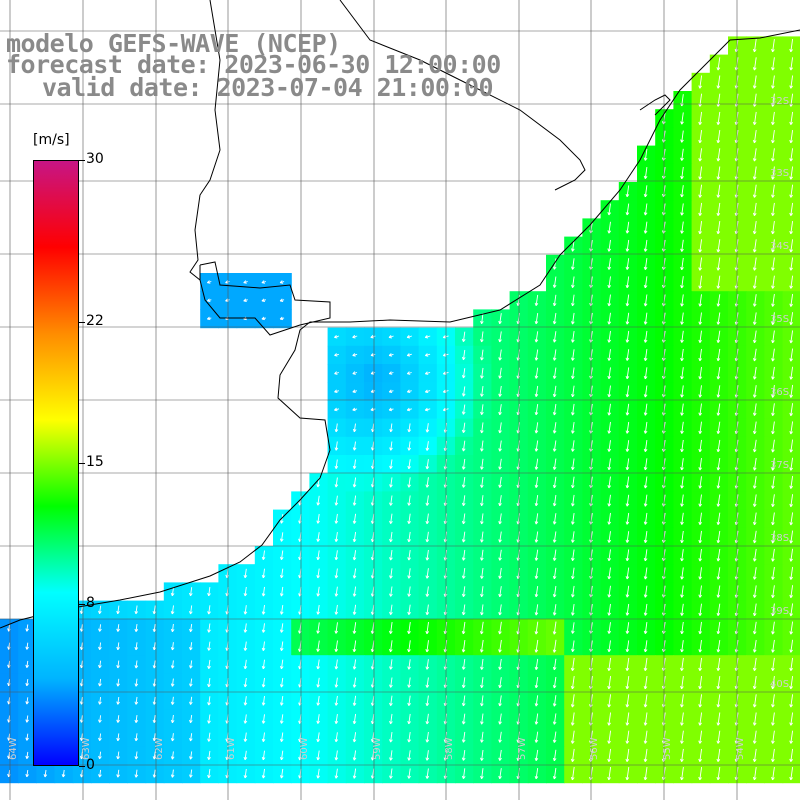 The height and width of the screenshot is (800, 800). I want to click on border-line, so click(462, 95).